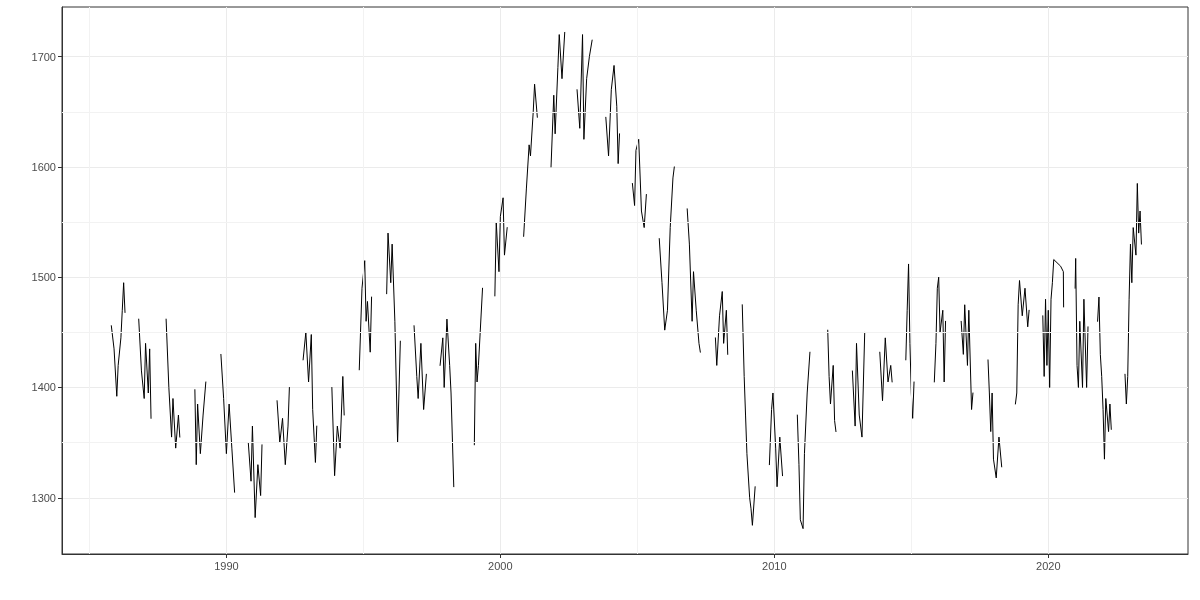 The height and width of the screenshot is (600, 1200). Describe the element at coordinates (43, 56) in the screenshot. I see `y-tick-label: 1700` at that location.